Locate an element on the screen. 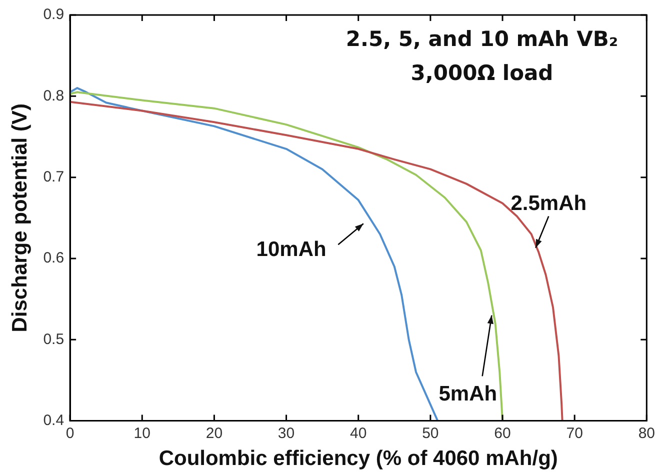 This screenshot has height=476, width=659. y-tick-label: 0.4 is located at coordinates (53, 420).